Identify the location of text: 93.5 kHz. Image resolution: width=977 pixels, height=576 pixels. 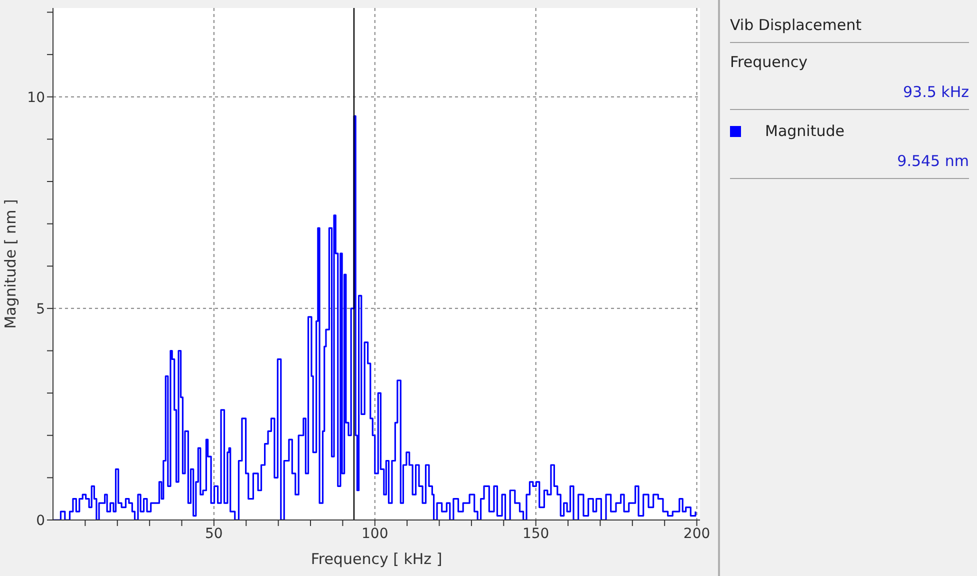
(935, 92).